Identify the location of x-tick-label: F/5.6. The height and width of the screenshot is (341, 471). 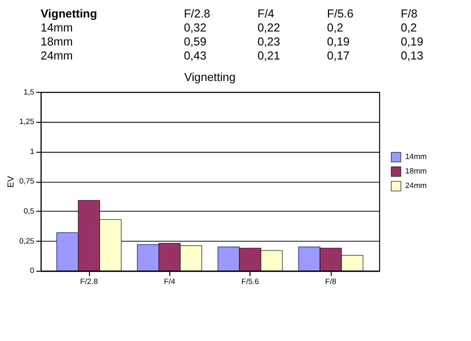
(250, 281).